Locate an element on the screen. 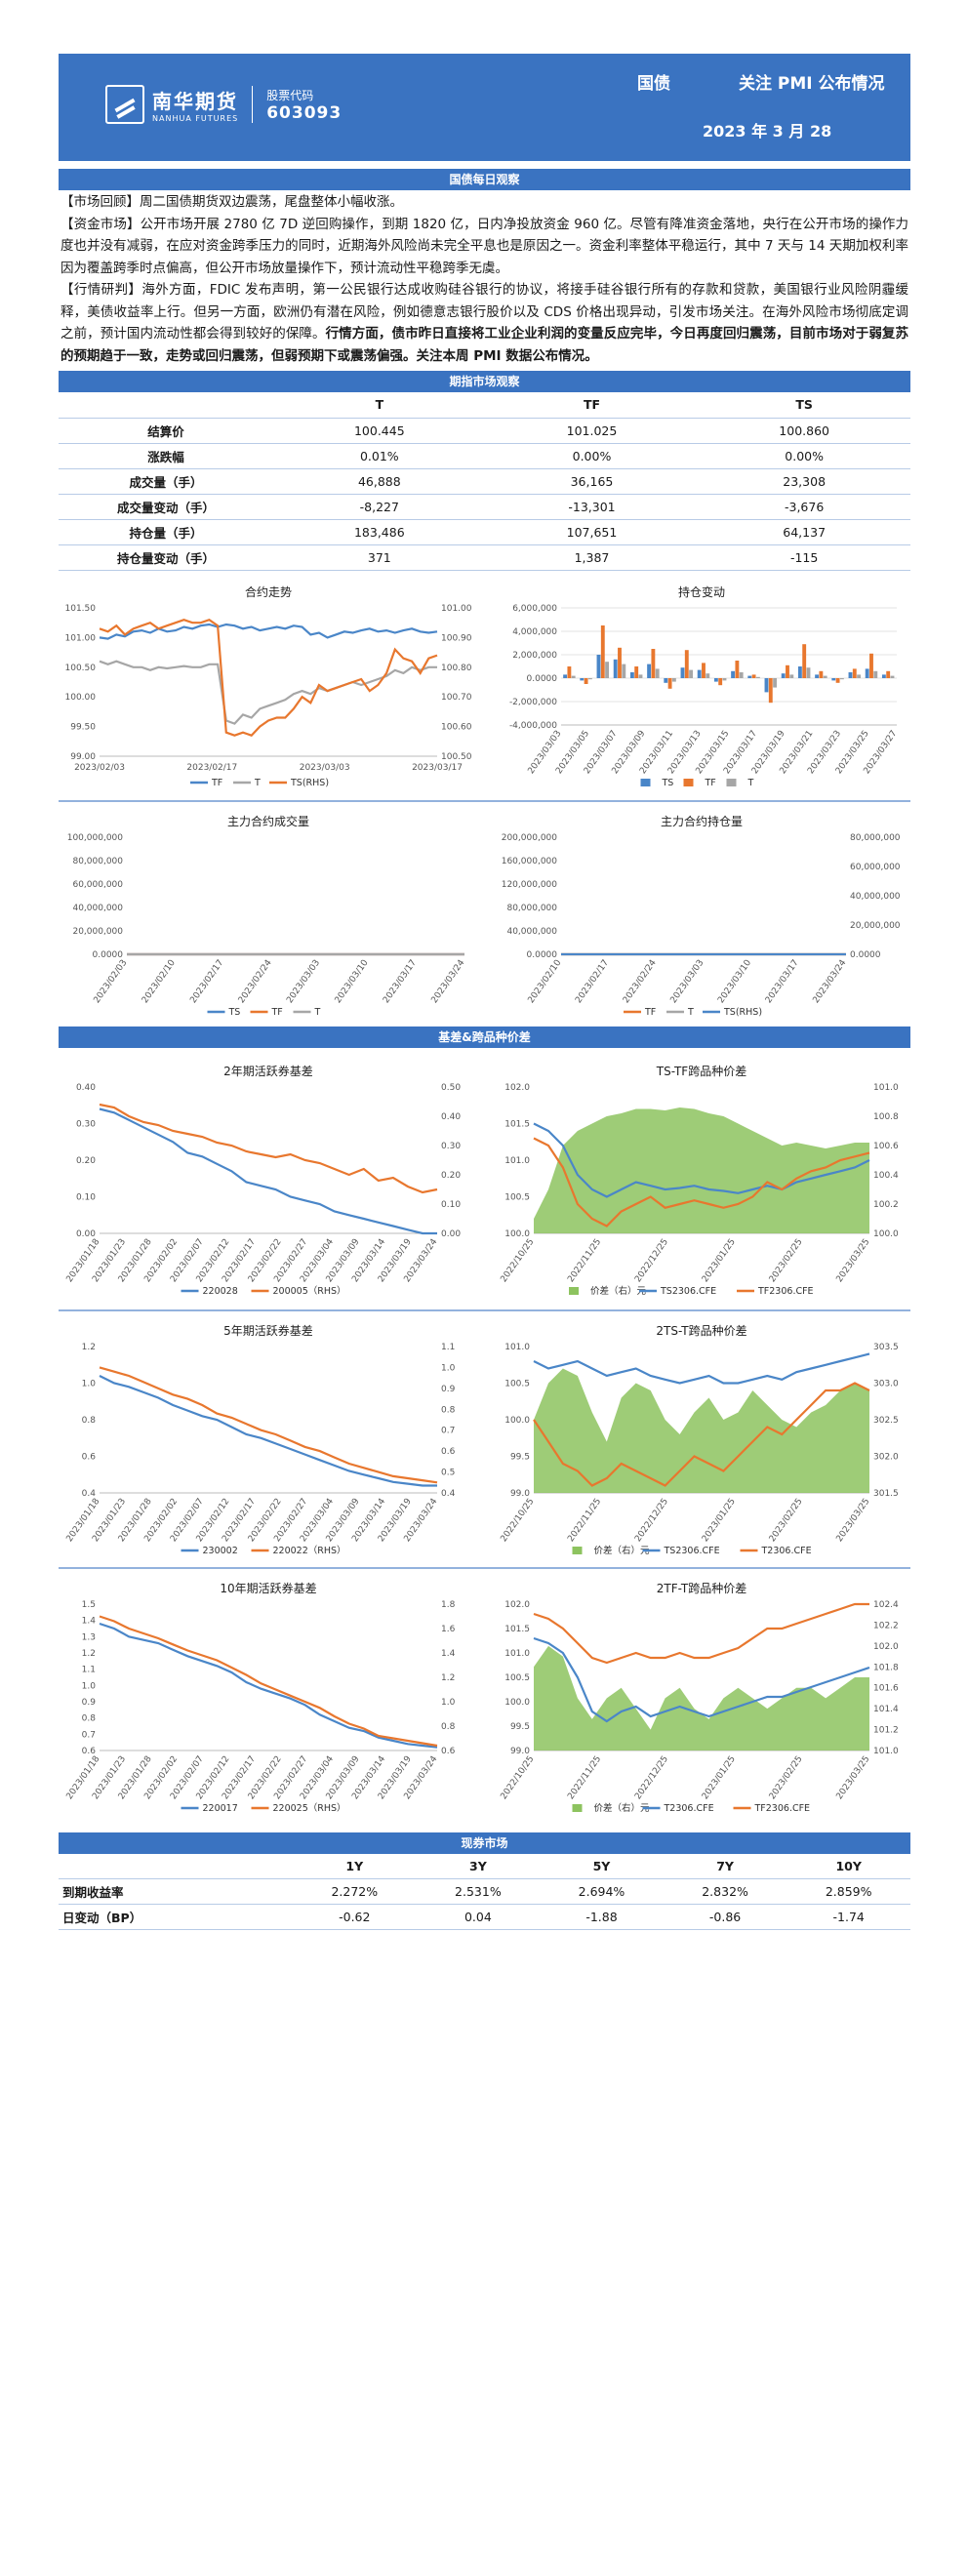 The image size is (968, 2576). report-category: 国债 is located at coordinates (653, 84).